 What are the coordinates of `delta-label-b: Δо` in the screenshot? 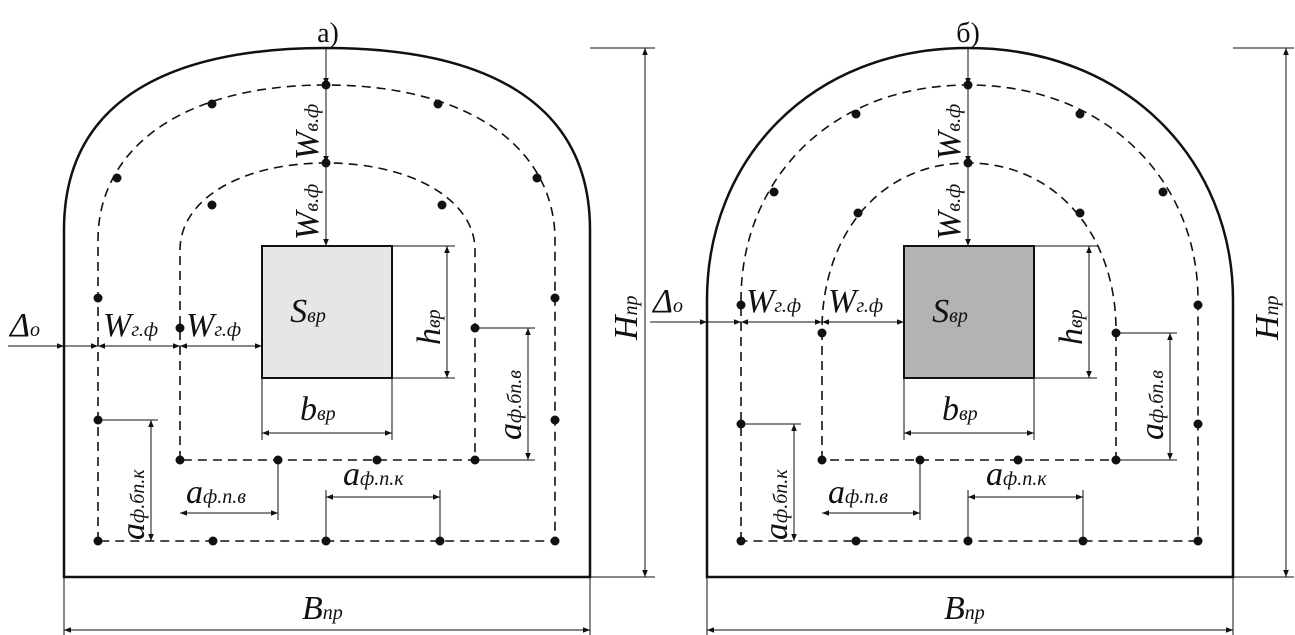 It's located at (667, 301).